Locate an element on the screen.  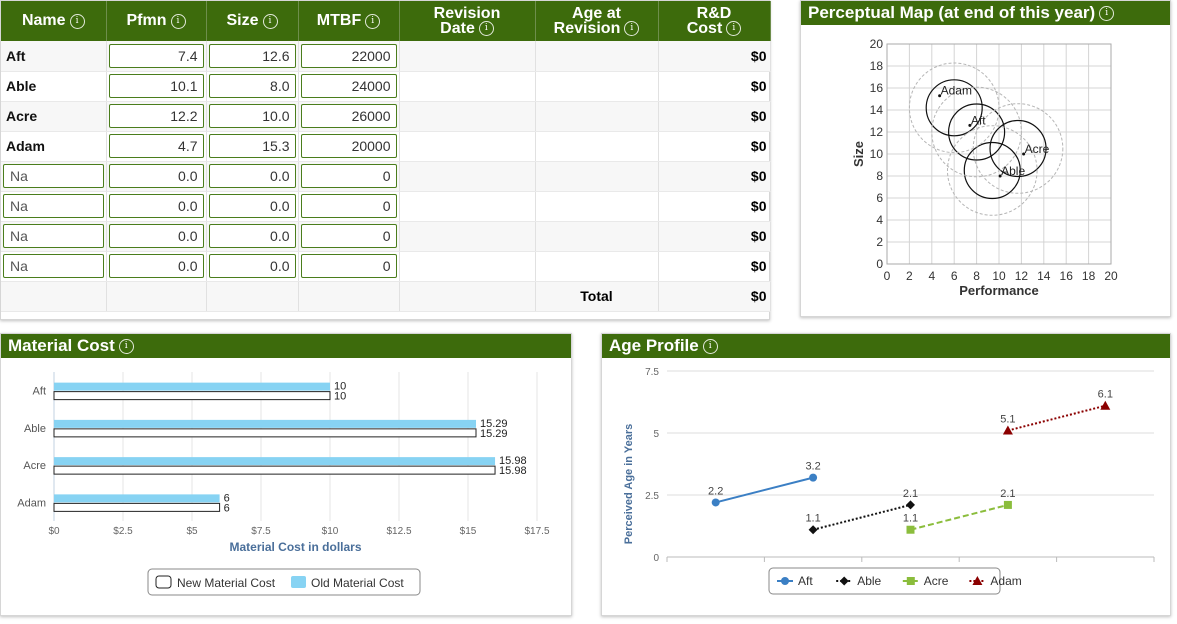
table-row: Aft 7.4 12.6 22000 $0 is located at coordinates (386, 56).